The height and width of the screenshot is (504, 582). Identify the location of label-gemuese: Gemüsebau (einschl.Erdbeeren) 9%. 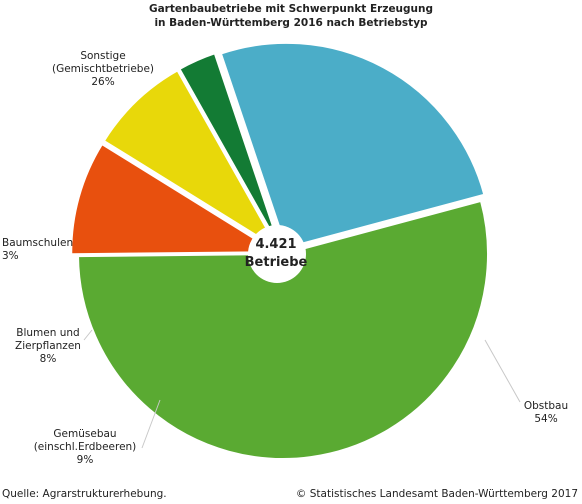
(85, 447).